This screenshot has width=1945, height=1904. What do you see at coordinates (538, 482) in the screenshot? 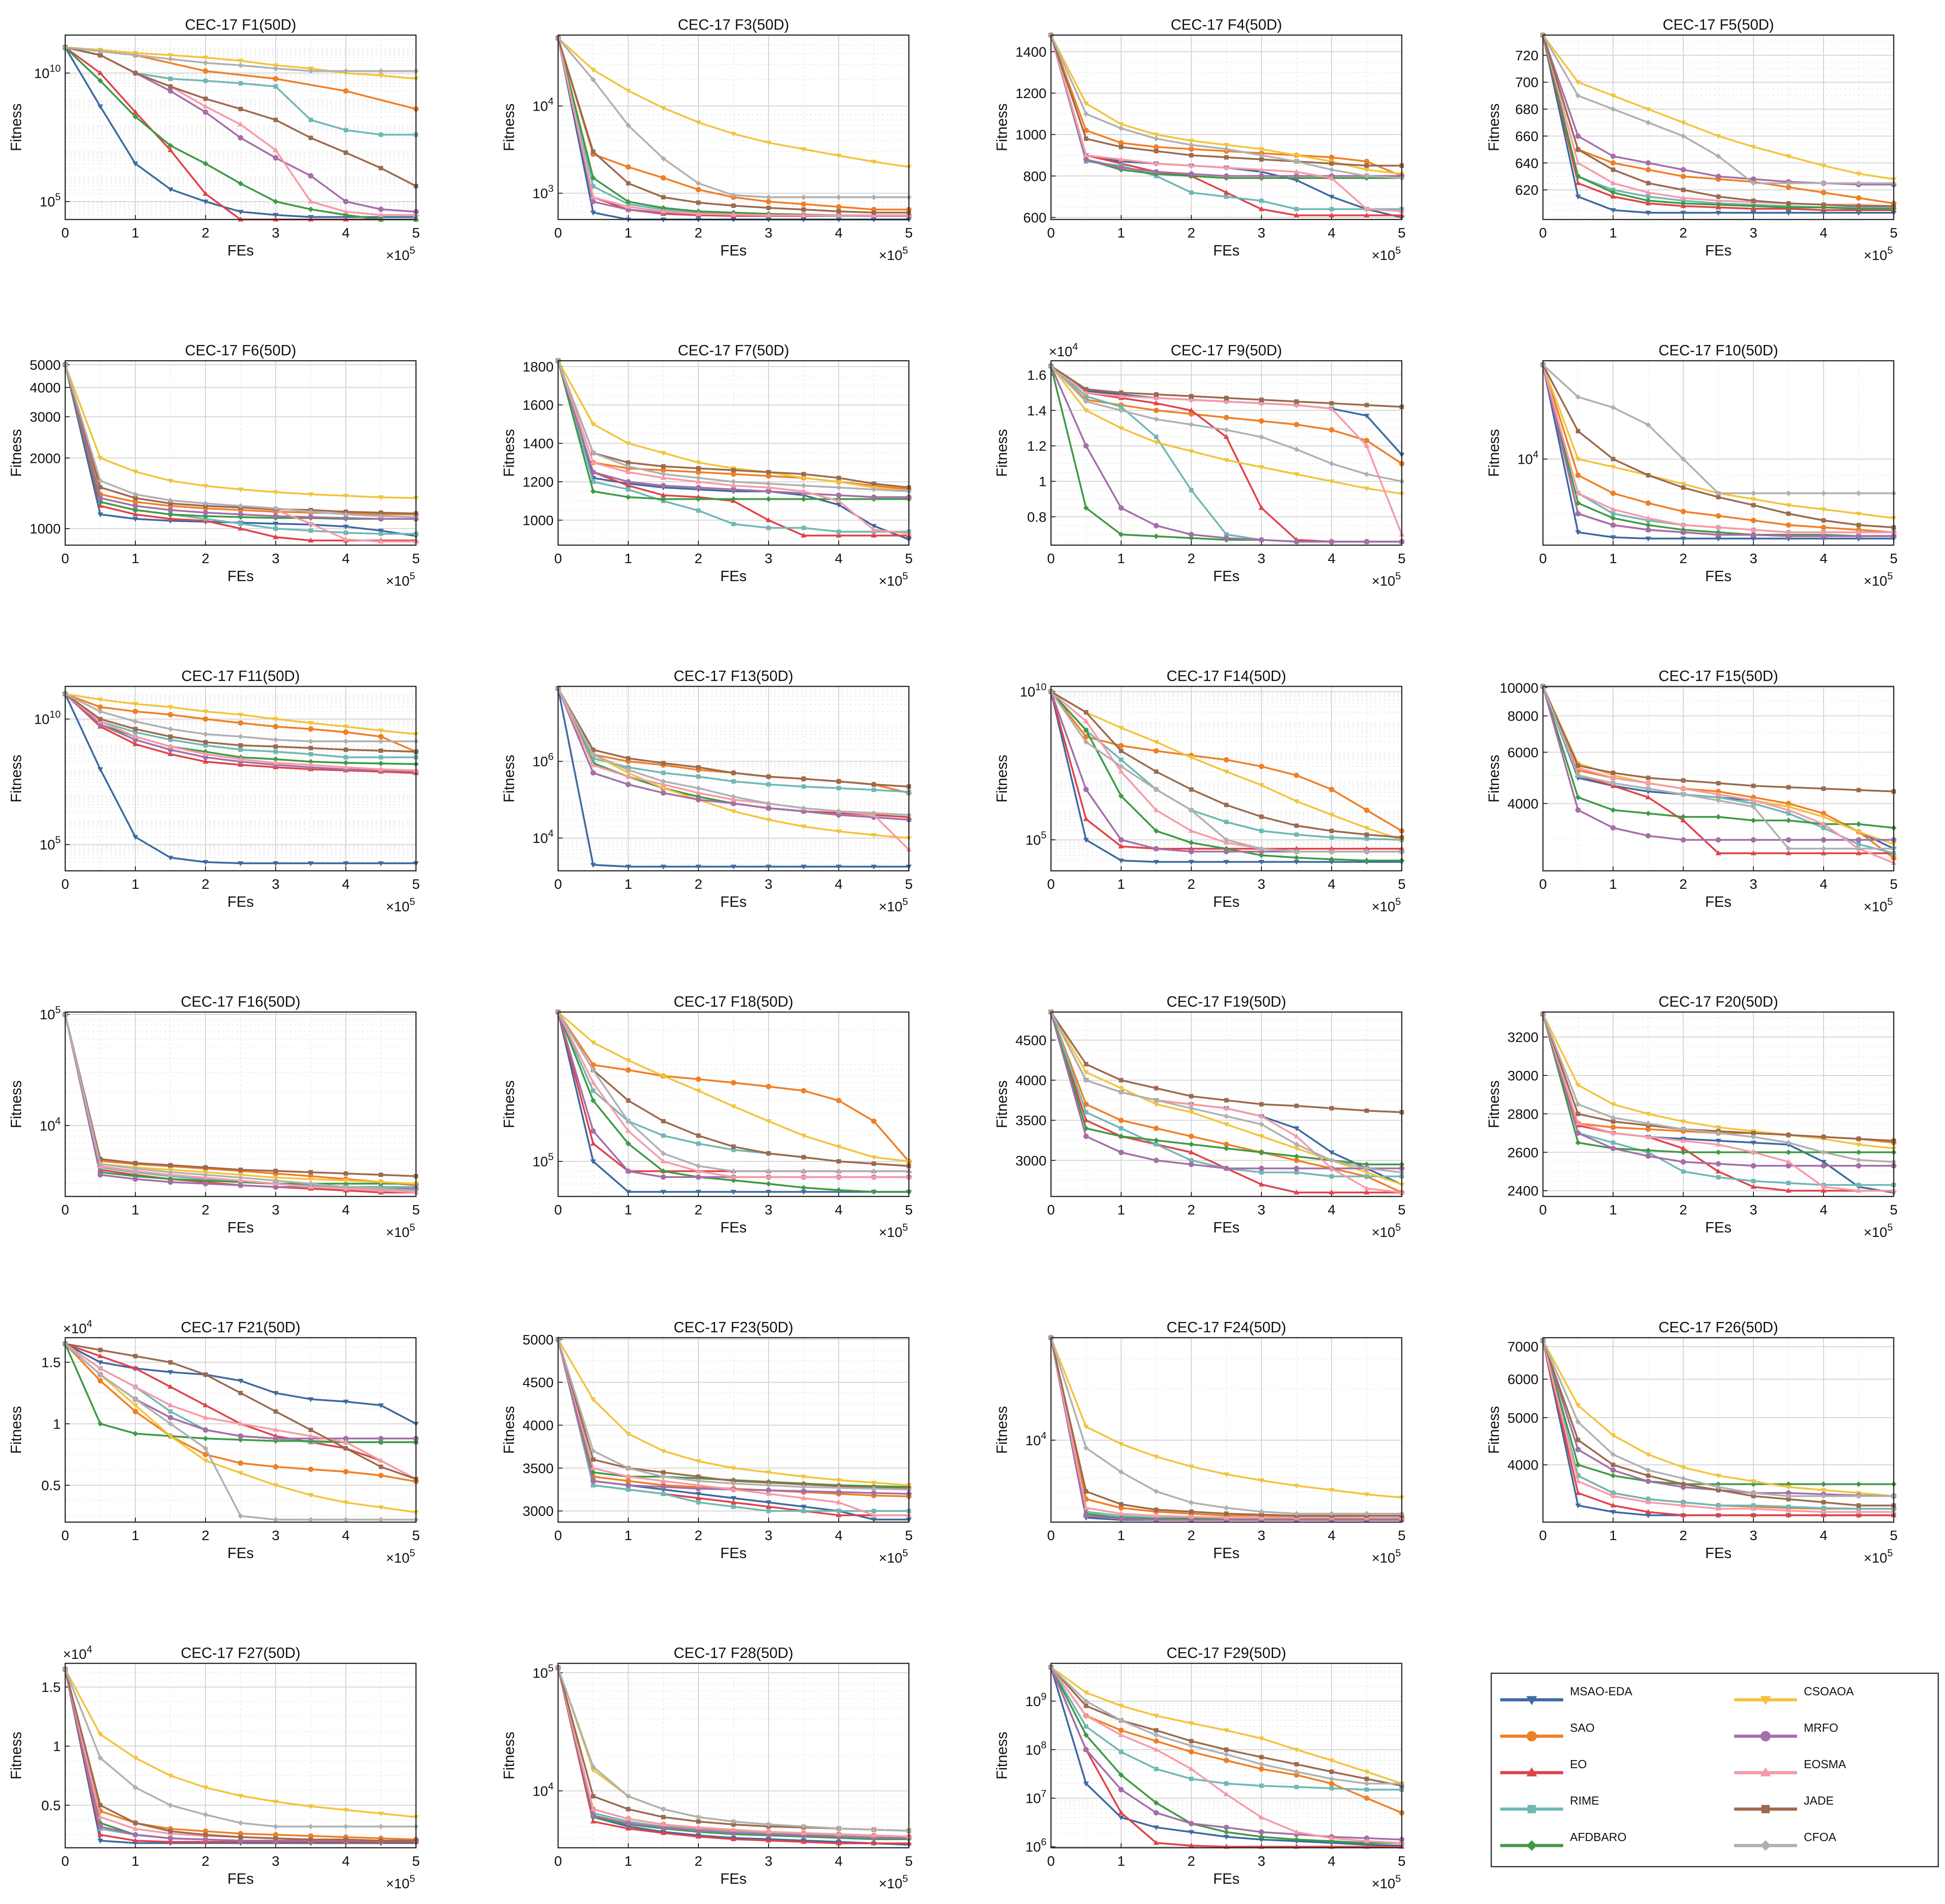
I see `y-tick-label: 1200` at bounding box center [538, 482].